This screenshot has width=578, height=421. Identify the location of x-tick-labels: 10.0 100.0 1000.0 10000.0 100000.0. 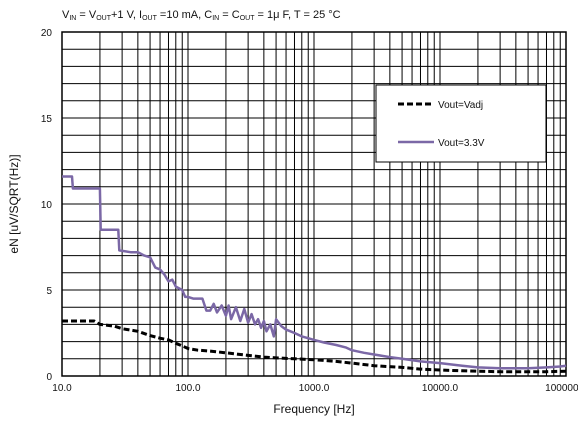
(315, 388).